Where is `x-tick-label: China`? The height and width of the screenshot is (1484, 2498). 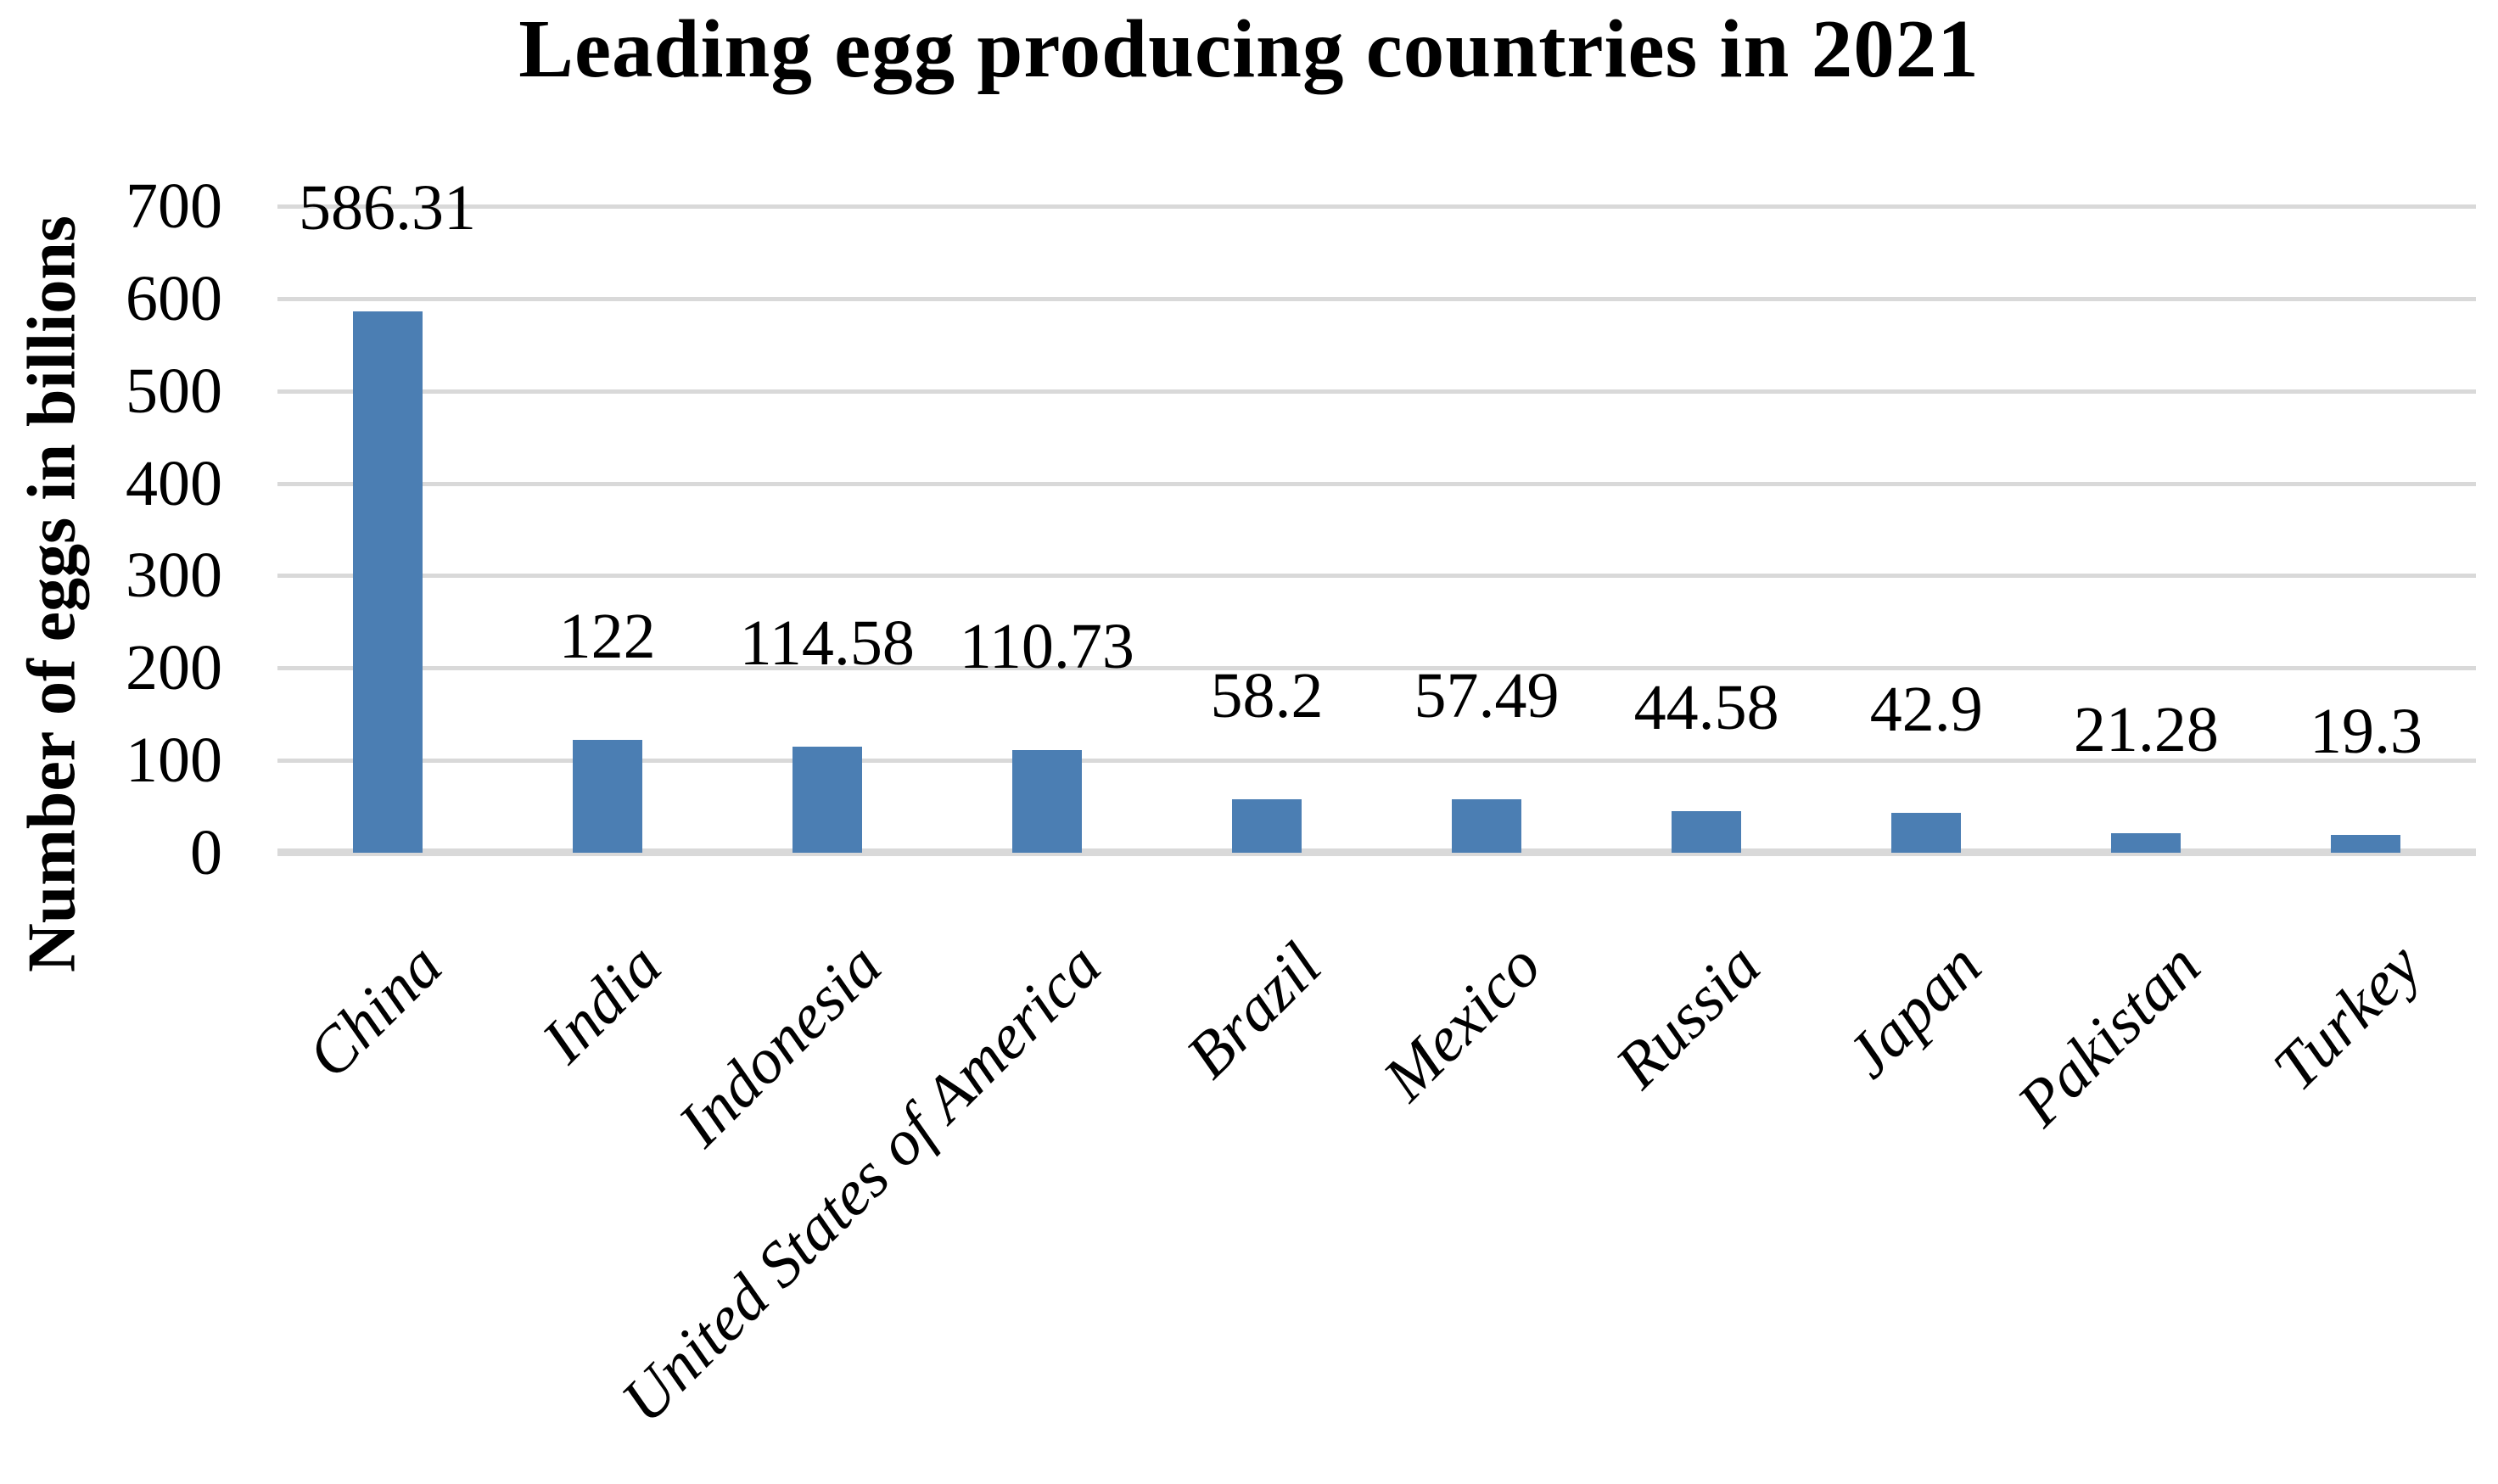
x-tick-label: China is located at coordinates (374, 1011).